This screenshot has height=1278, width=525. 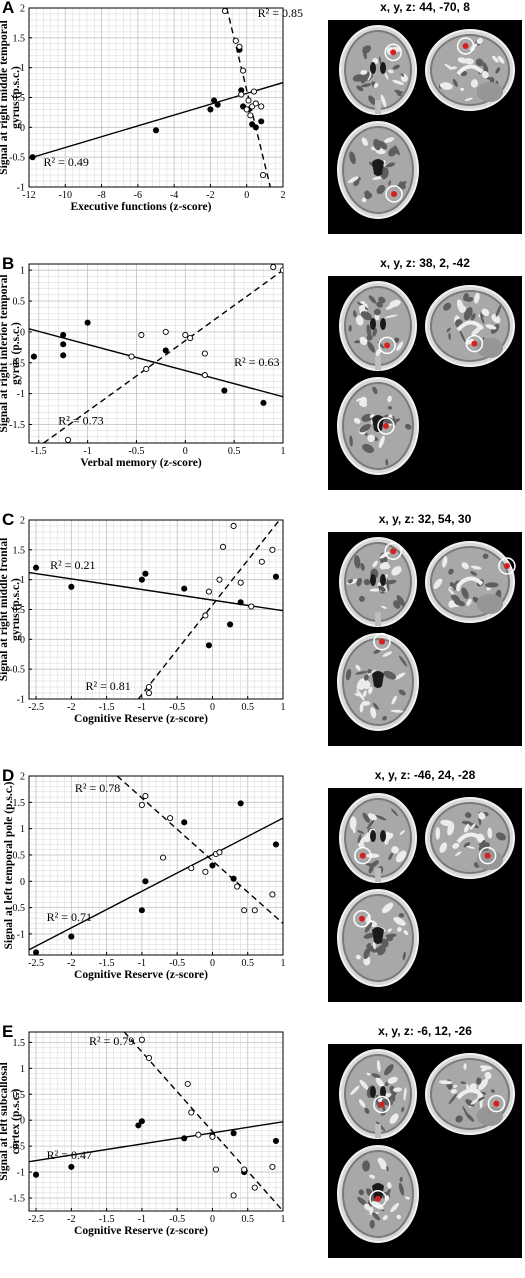 I want to click on x-tick-label: 0.5, so click(x=247, y=707).